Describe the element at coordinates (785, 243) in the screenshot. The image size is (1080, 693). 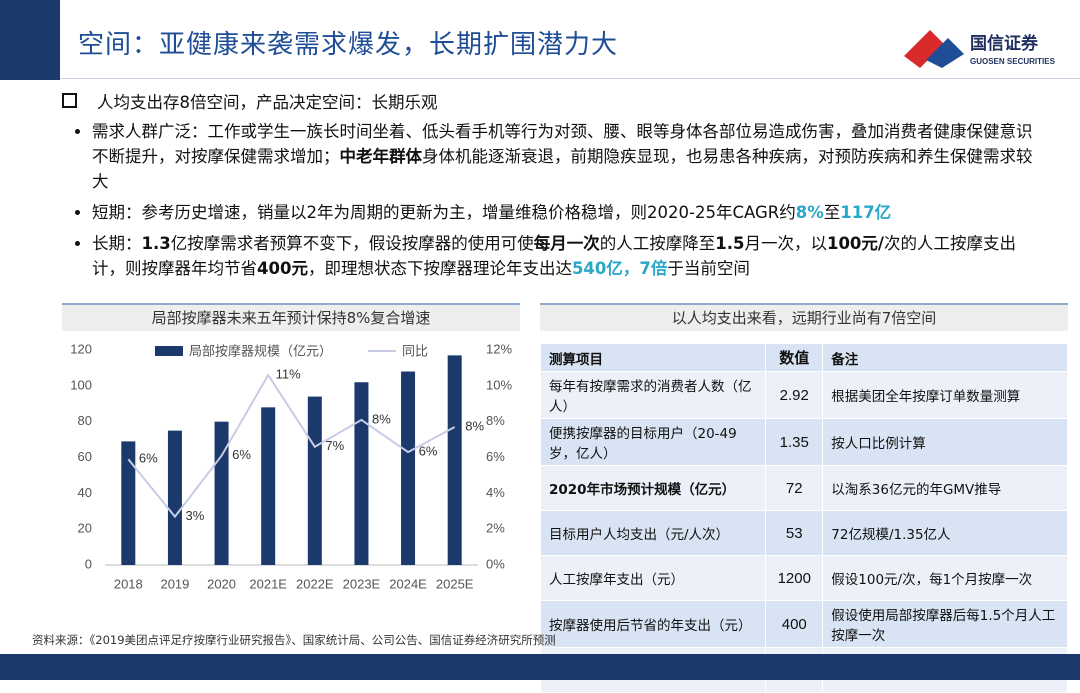
I see `bullet-run: 月一次，以` at that location.